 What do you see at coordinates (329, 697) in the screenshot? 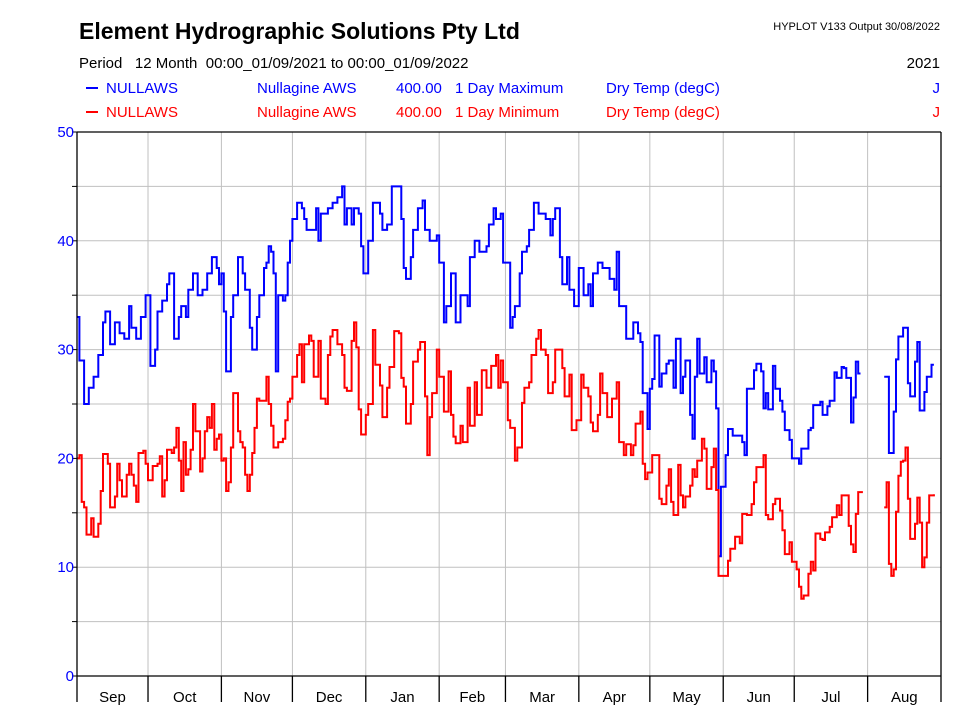
I see `x-tick-label: Dec` at bounding box center [329, 697].